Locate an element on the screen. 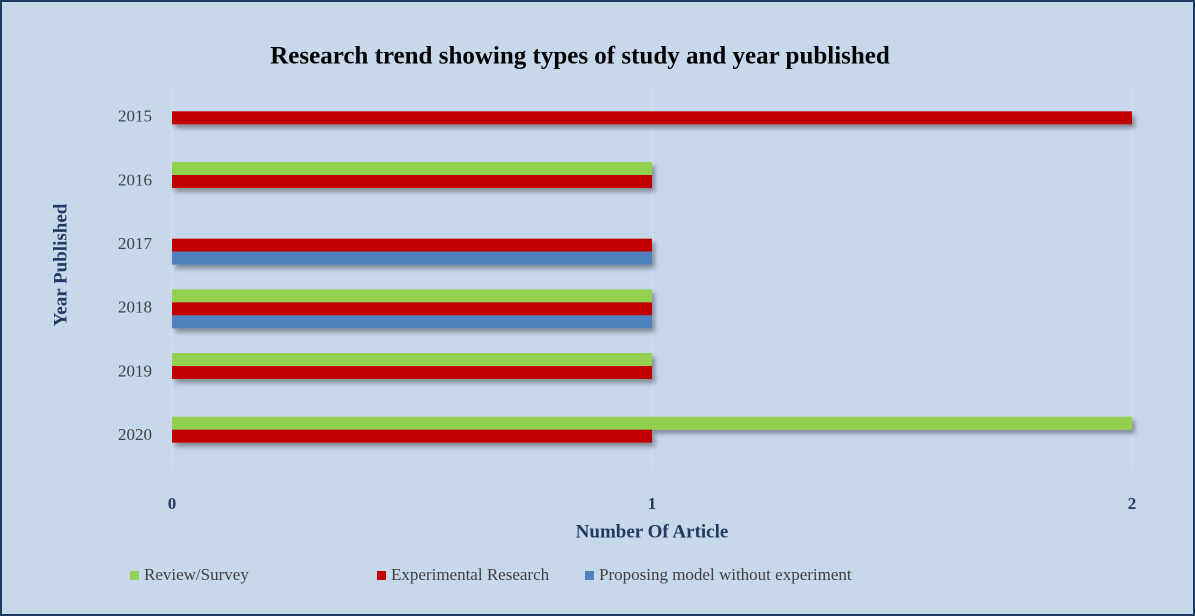 The height and width of the screenshot is (616, 1195). y-axis-label: Year Published is located at coordinates (60, 264).